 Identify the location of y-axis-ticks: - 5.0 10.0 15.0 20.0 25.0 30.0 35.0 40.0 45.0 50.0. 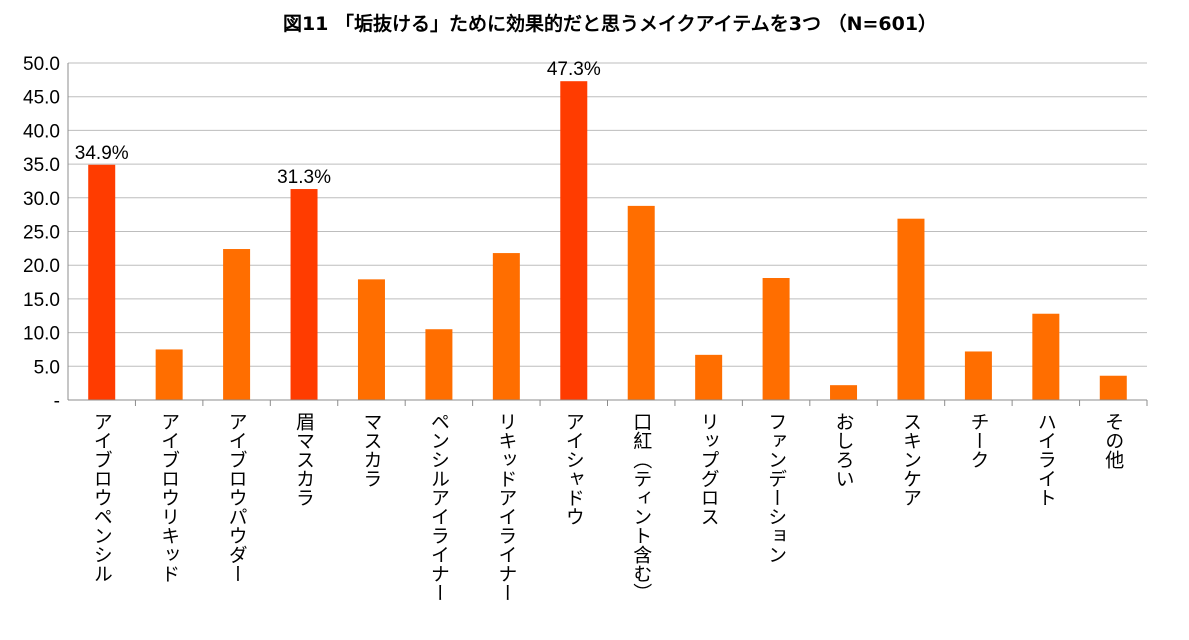
(41, 233).